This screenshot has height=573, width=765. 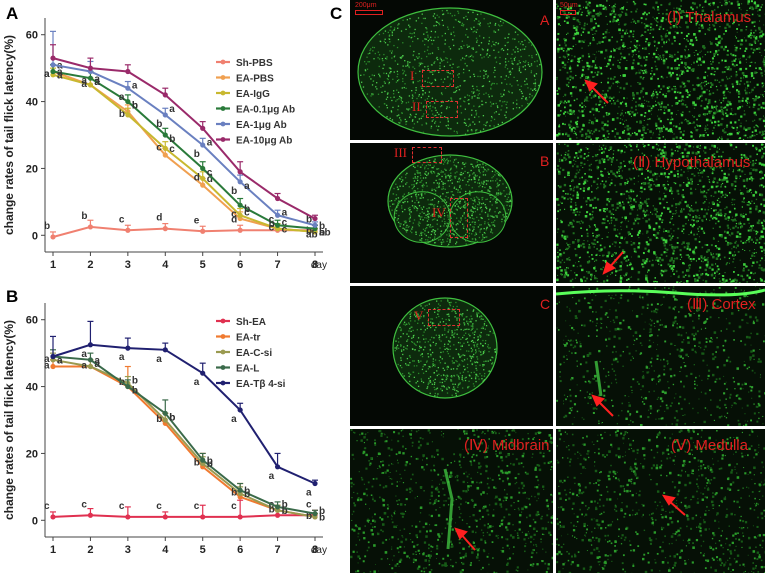 What do you see at coordinates (128, 265) in the screenshot?
I see `x-tick-label: 3` at bounding box center [128, 265].